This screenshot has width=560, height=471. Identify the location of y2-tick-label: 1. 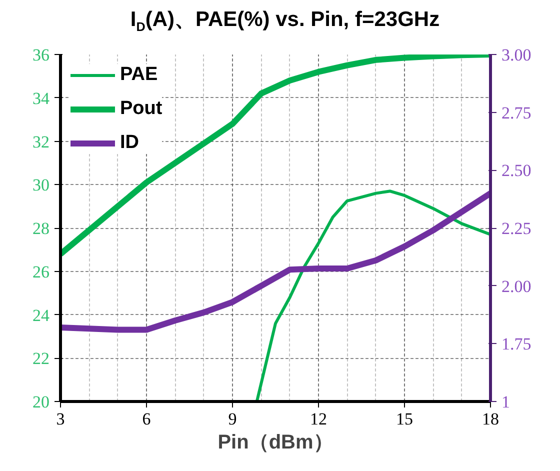
(506, 402).